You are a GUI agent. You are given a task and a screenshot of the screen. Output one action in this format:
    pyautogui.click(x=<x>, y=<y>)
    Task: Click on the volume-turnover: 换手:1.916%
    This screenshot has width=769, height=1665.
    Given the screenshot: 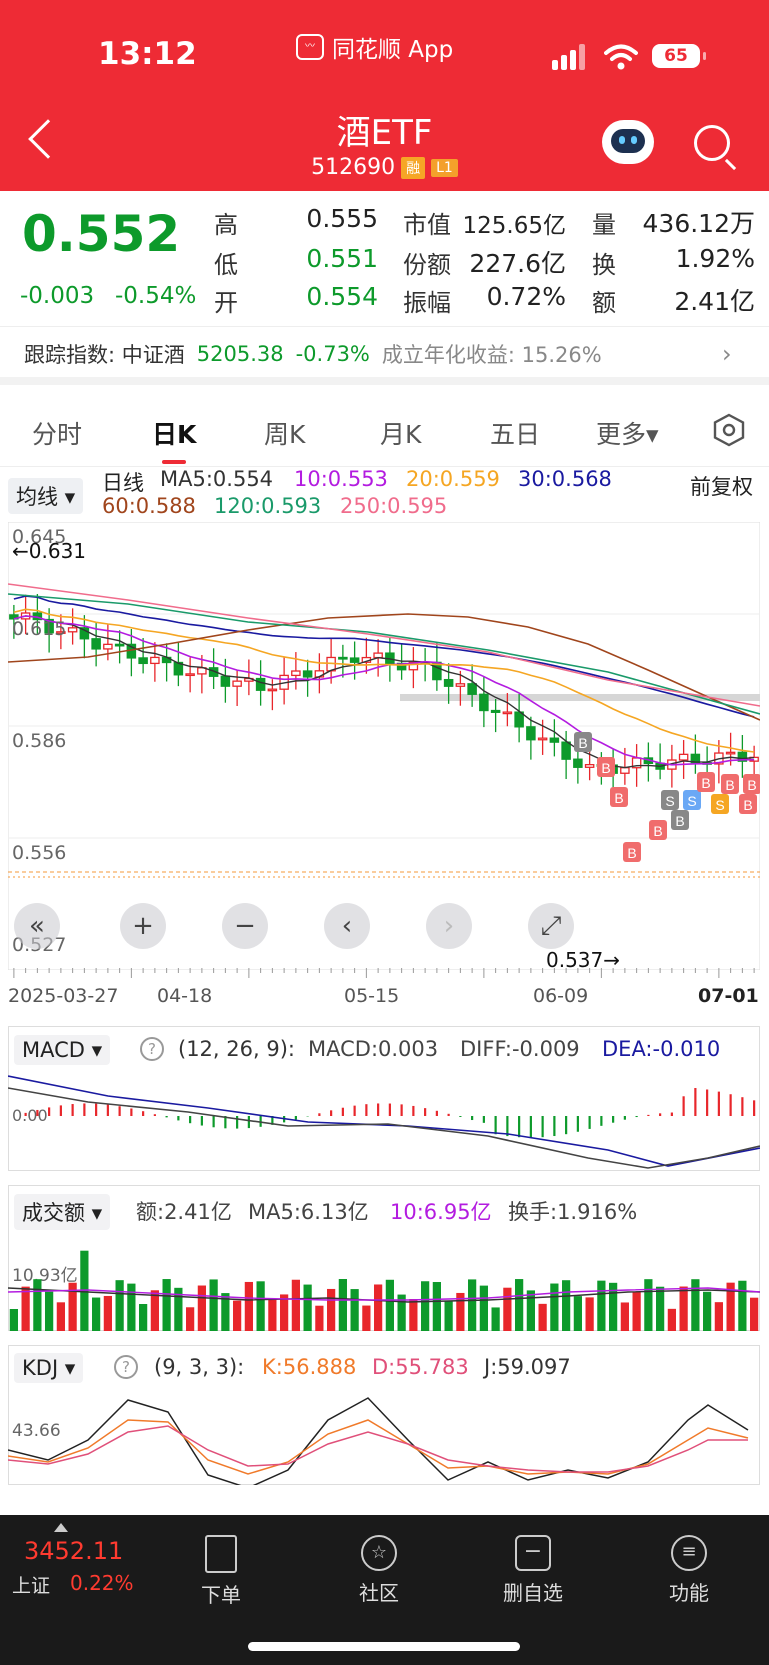 What is the action you would take?
    pyautogui.click(x=573, y=1212)
    